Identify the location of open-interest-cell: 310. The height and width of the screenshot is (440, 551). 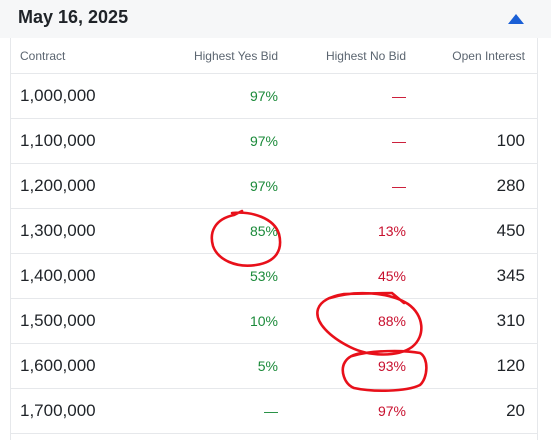
(510, 320).